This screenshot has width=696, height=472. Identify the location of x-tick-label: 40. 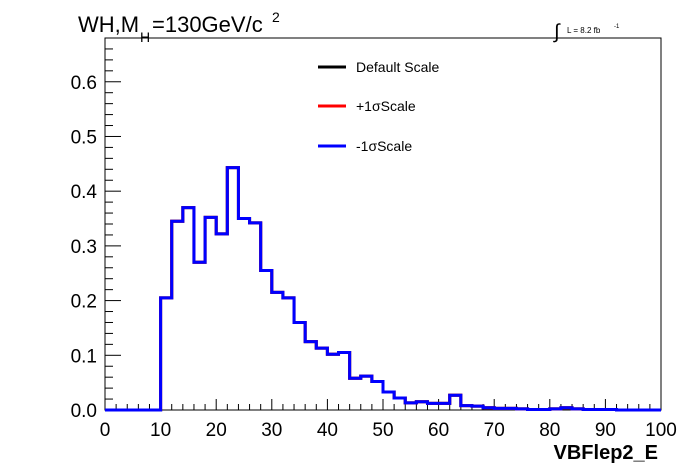
(327, 430).